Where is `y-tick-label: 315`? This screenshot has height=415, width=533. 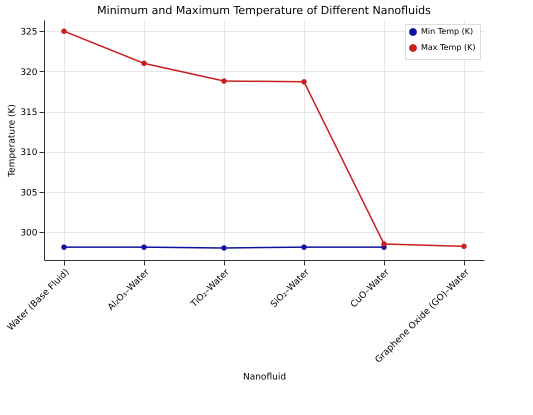 y-tick-label: 315 is located at coordinates (29, 113).